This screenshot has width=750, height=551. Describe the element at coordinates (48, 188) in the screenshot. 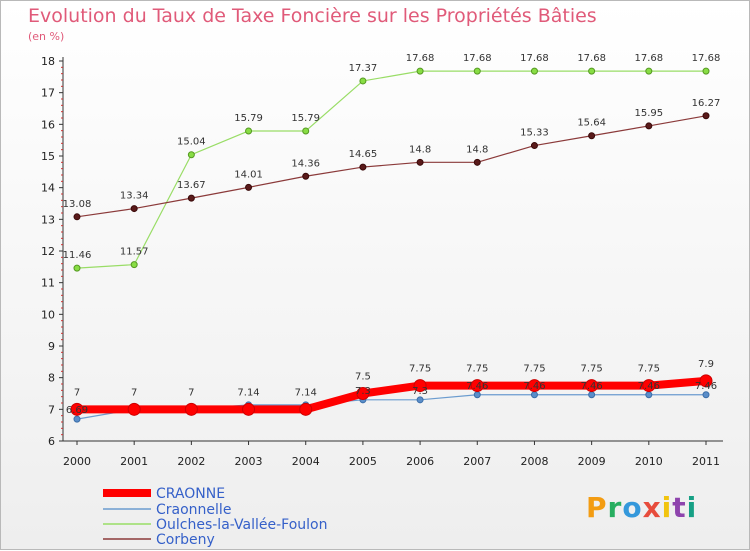

I see `y-tick-label: 14` at that location.